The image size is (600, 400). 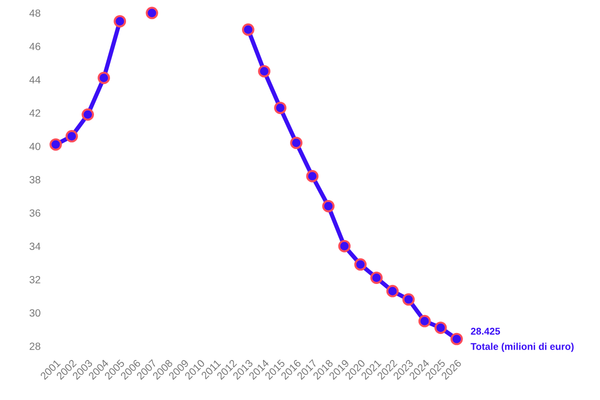 I want to click on y-tick-label: 32, so click(x=35, y=280).